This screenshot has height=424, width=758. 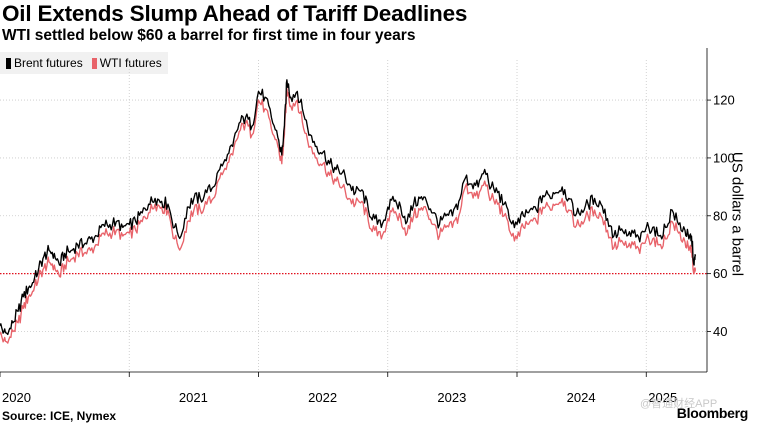 I want to click on watermark: @智通财经APP, so click(x=679, y=404).